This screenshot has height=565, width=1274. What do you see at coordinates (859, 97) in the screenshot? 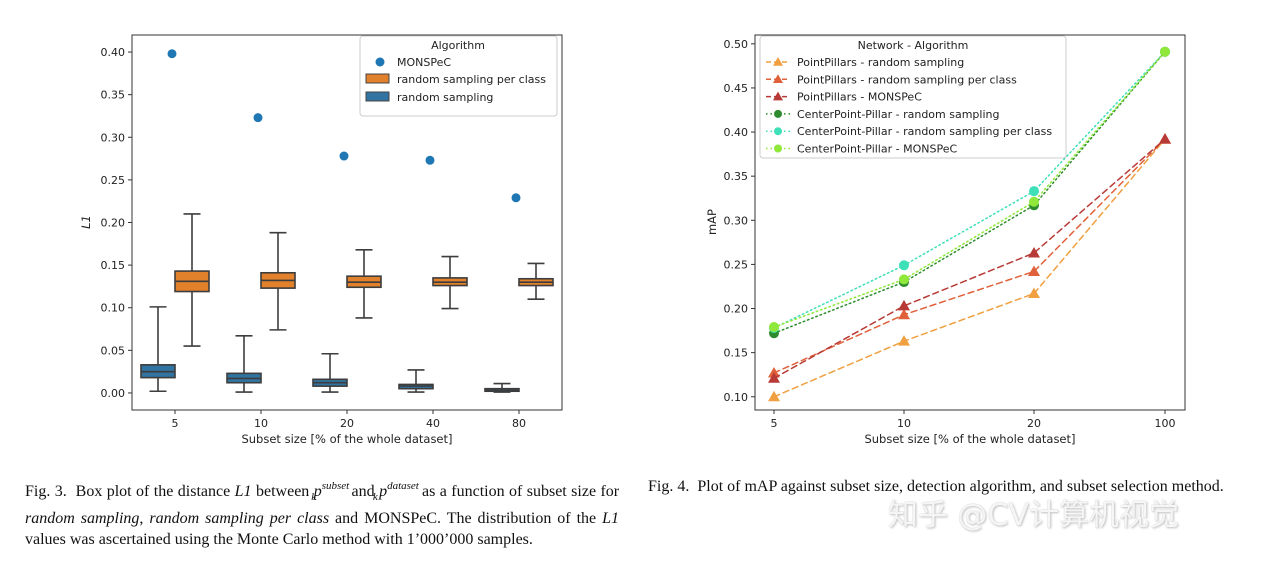
I see `legend-entry: PointPillars - MONSPeC` at bounding box center [859, 97].